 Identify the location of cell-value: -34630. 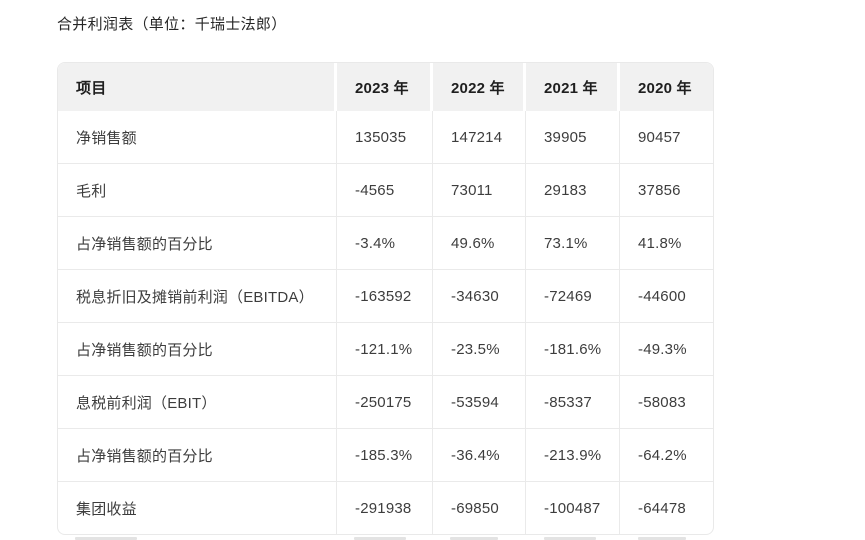
(479, 296).